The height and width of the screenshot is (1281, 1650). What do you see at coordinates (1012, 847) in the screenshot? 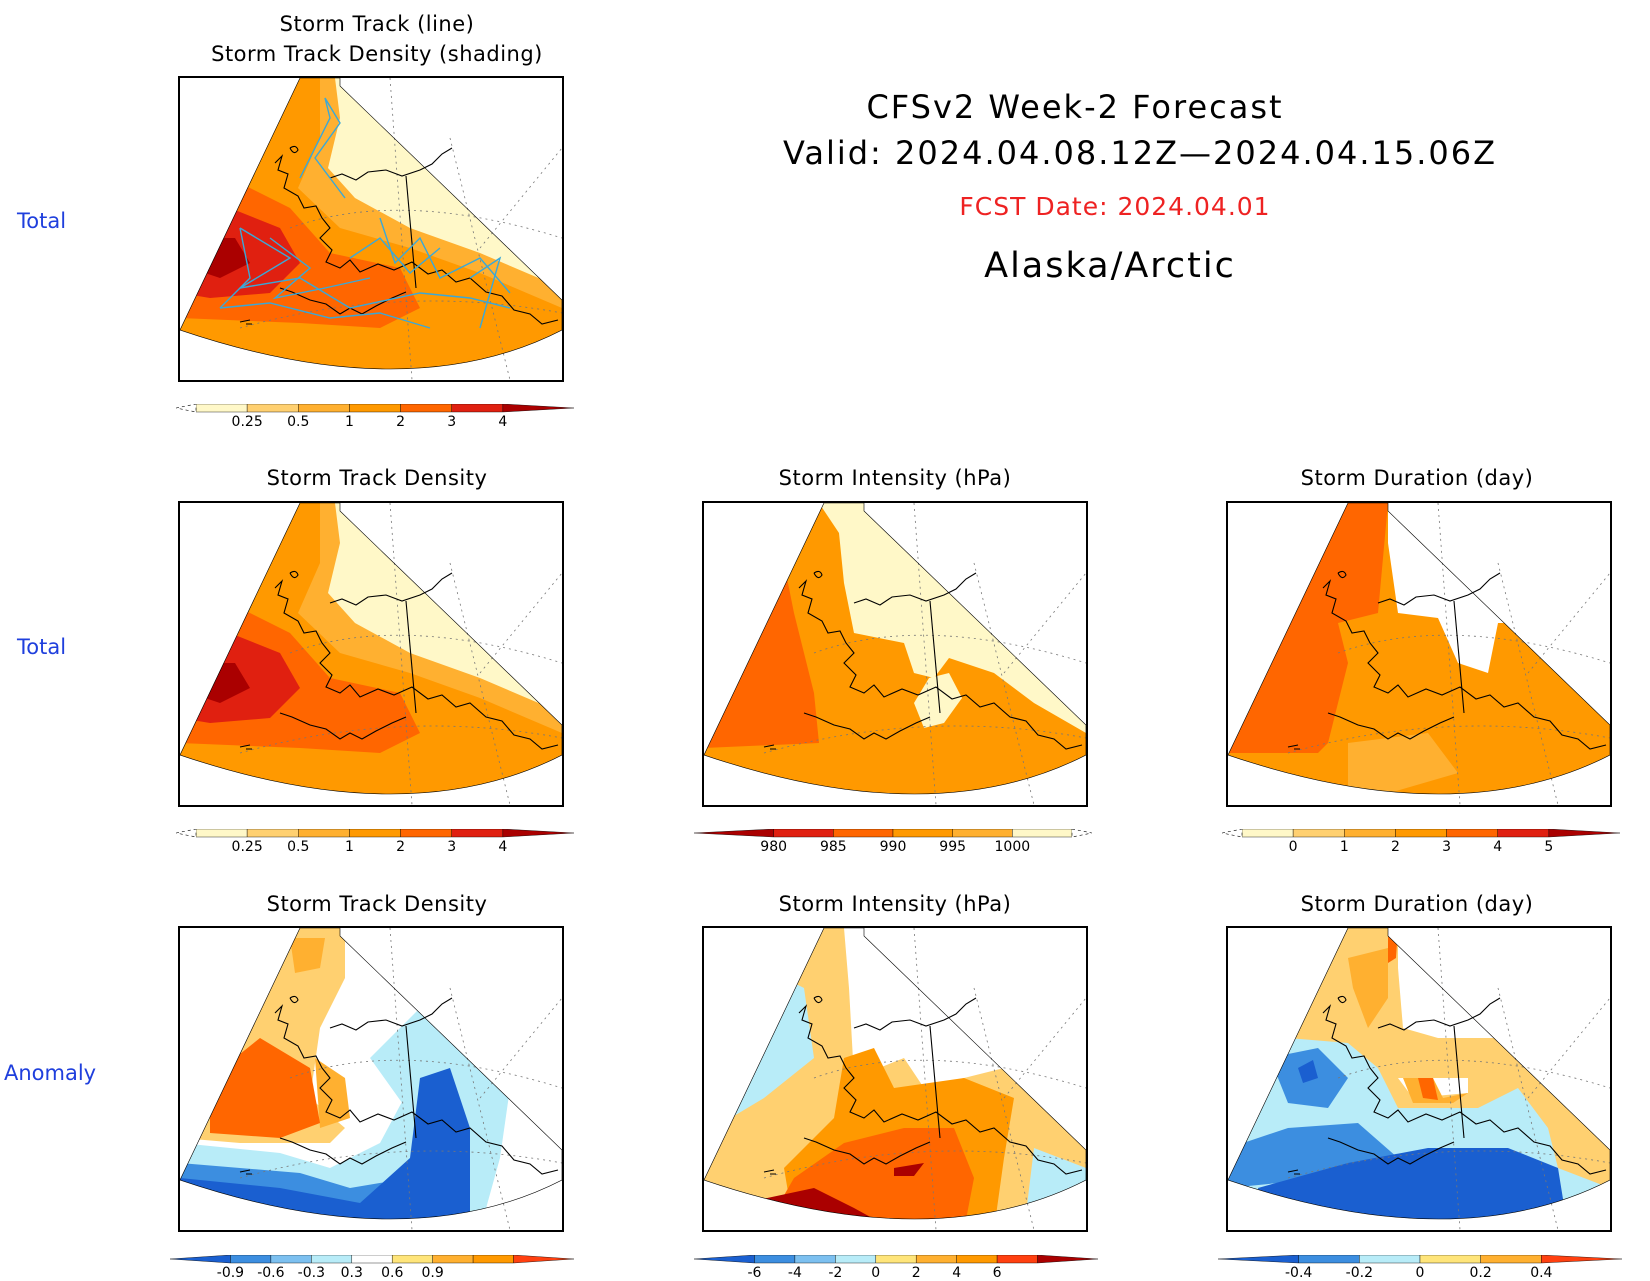
I see `colorbar-tick-label: 1000` at bounding box center [1012, 847].